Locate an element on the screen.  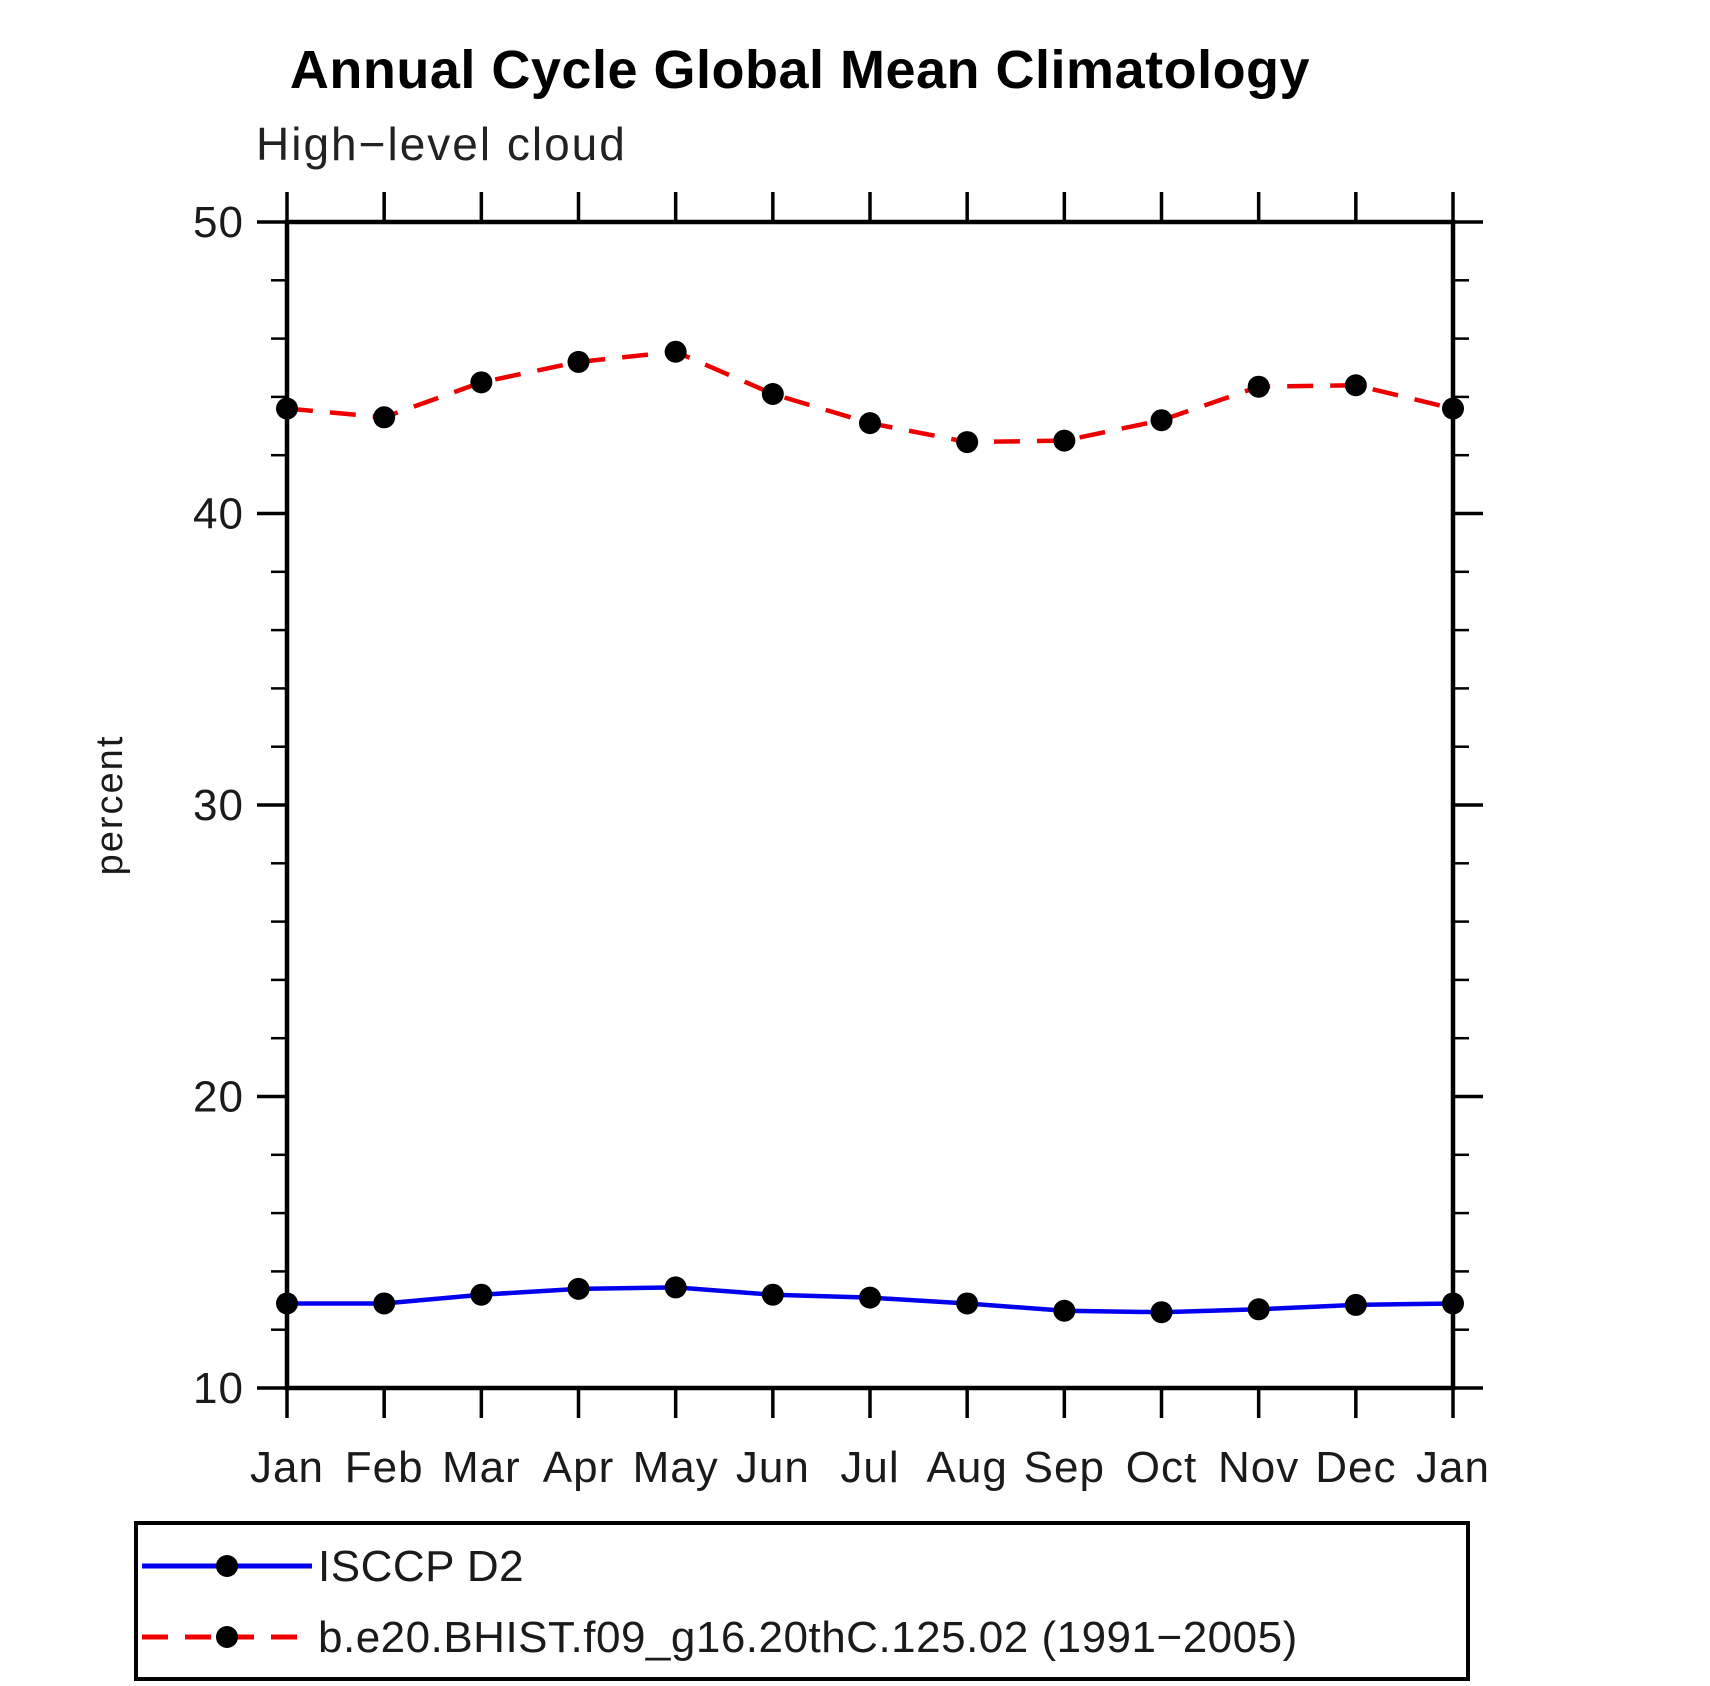
x-tick-label: Apr is located at coordinates (578, 1467).